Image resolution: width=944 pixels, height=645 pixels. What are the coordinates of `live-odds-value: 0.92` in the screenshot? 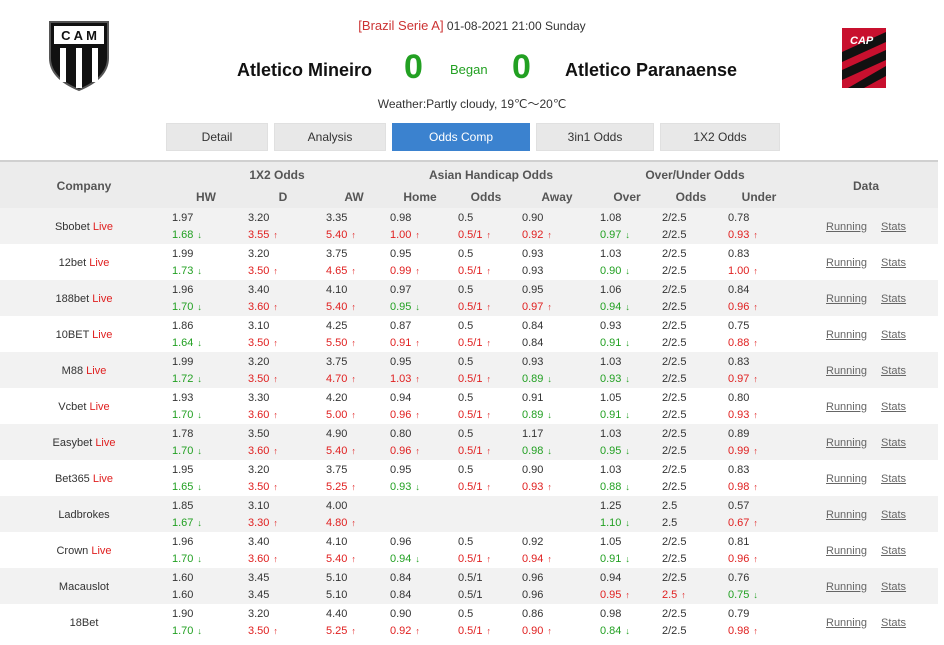 It's located at (533, 235).